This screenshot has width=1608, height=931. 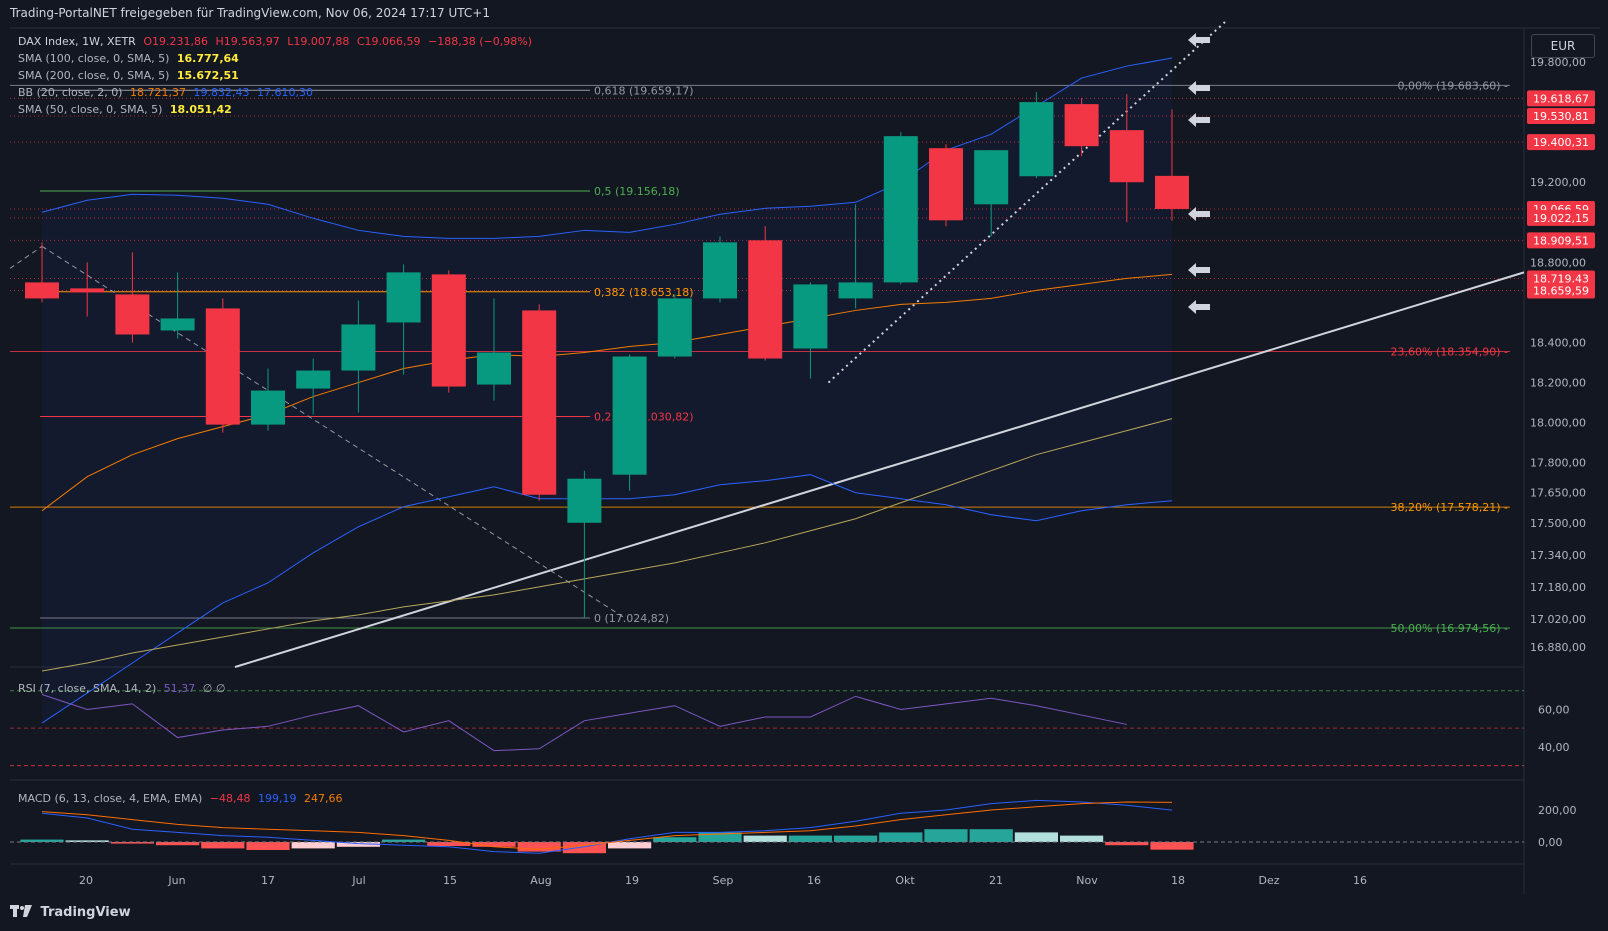 I want to click on price-tag-label: 18.719,43, so click(x=1561, y=279).